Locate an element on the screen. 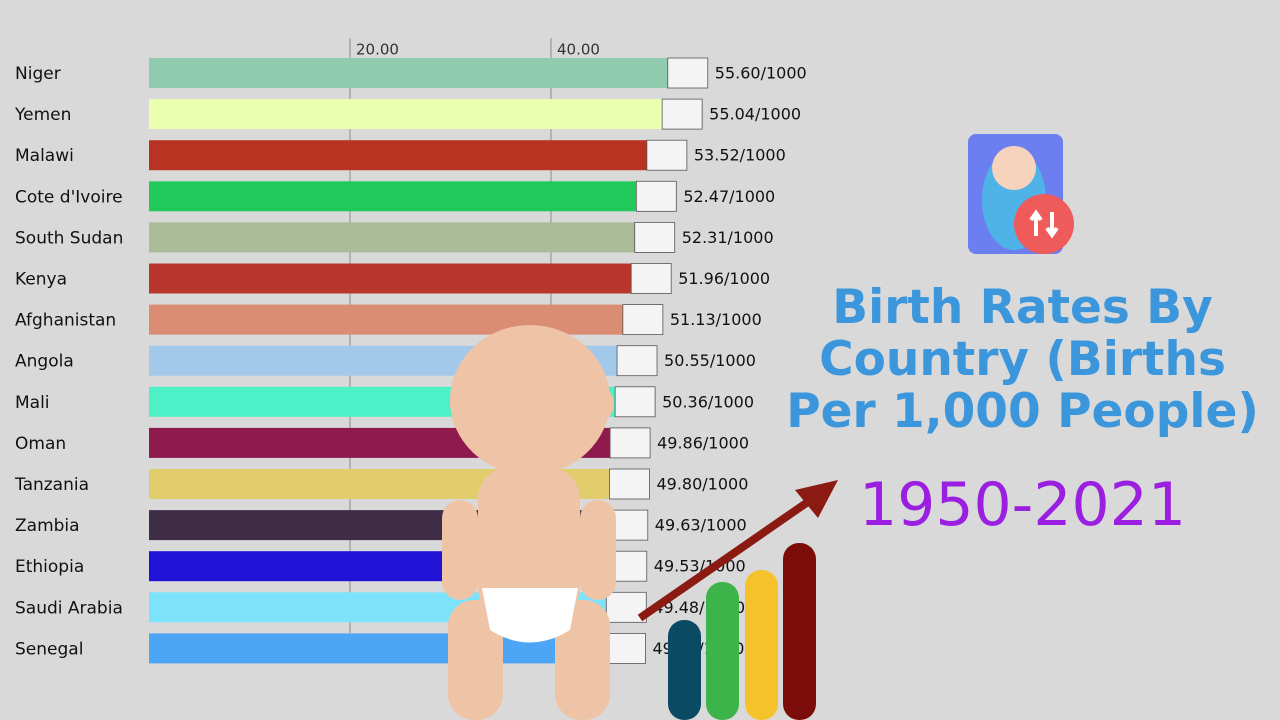 Image resolution: width=1280 pixels, height=720 pixels. y-tick-label: Oman is located at coordinates (40, 444).